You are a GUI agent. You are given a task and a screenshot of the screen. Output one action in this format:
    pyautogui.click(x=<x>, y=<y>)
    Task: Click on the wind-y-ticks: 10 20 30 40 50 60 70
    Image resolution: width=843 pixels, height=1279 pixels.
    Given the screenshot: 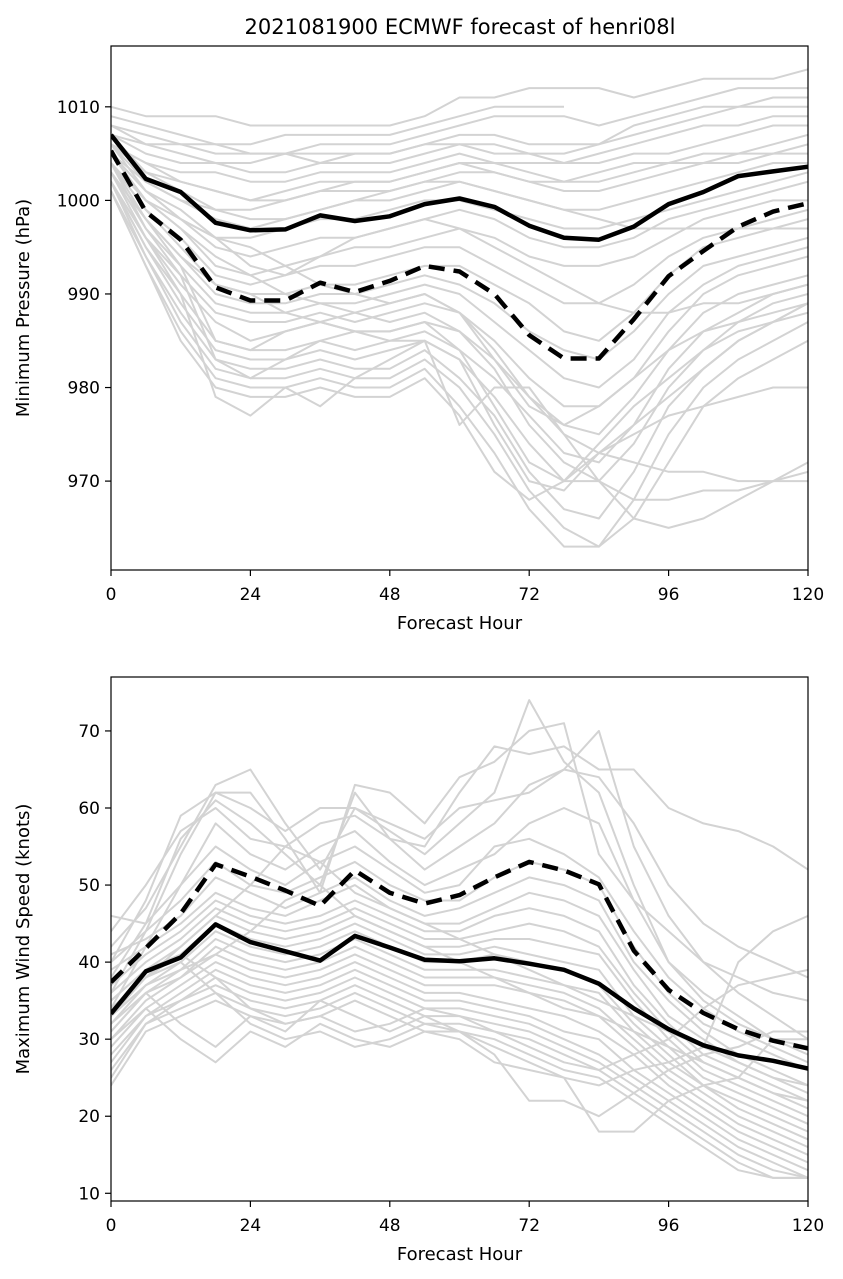 What is the action you would take?
    pyautogui.click(x=94, y=963)
    